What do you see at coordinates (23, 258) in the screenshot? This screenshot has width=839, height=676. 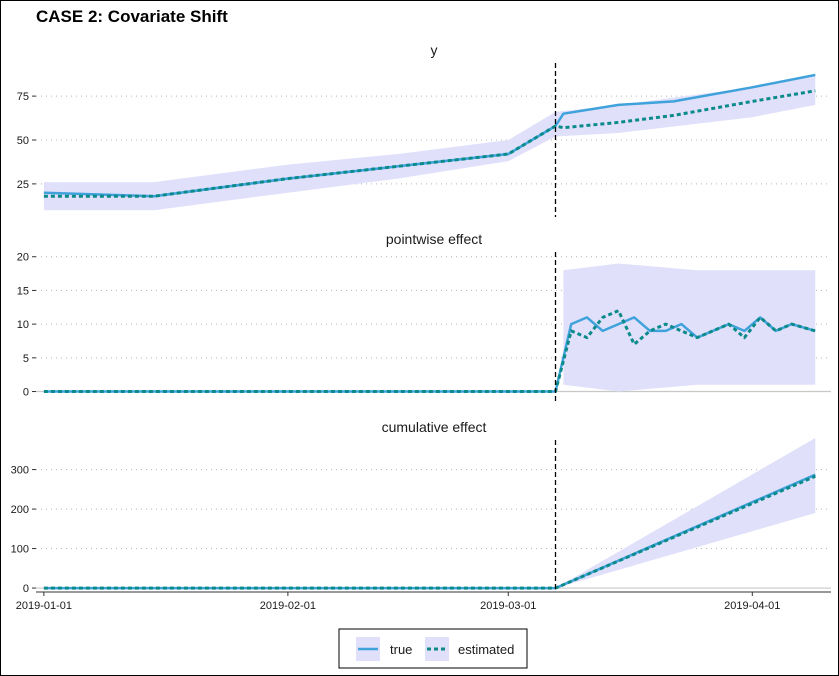 I see `y-tick-label: 20` at bounding box center [23, 258].